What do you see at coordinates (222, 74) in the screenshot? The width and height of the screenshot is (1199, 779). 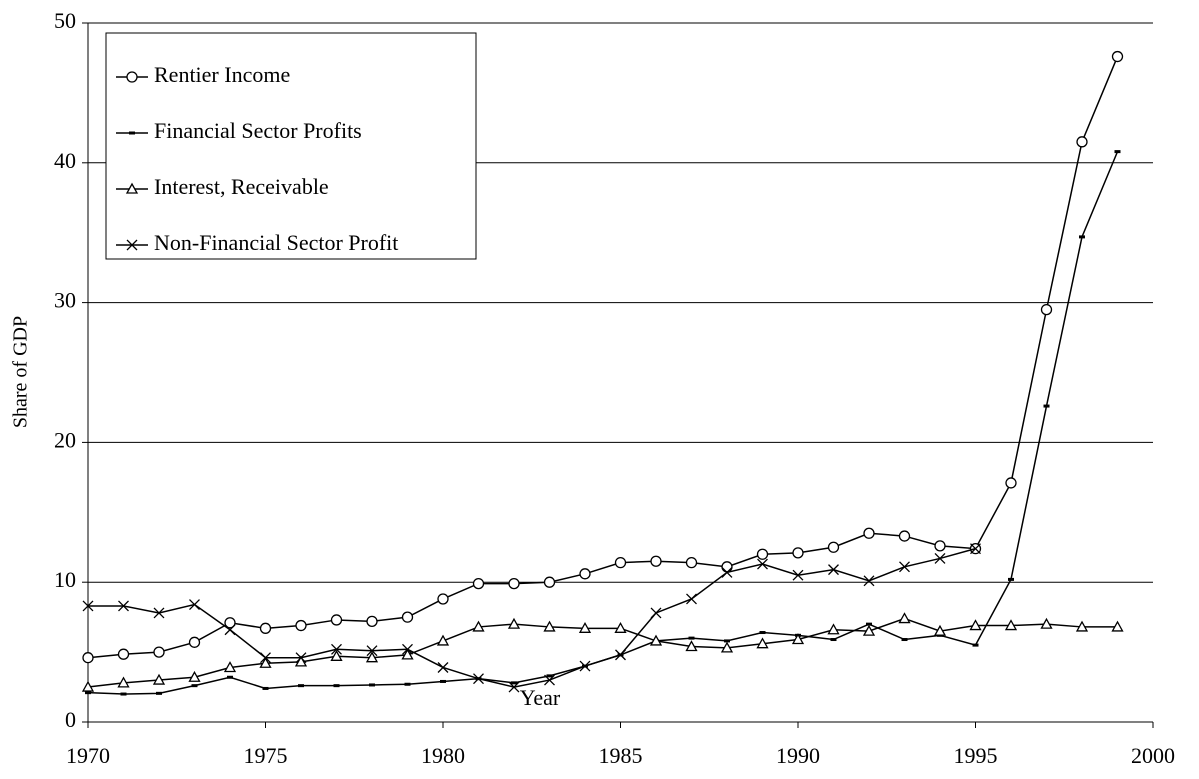 I see `legend-label: Rentier Income` at bounding box center [222, 74].